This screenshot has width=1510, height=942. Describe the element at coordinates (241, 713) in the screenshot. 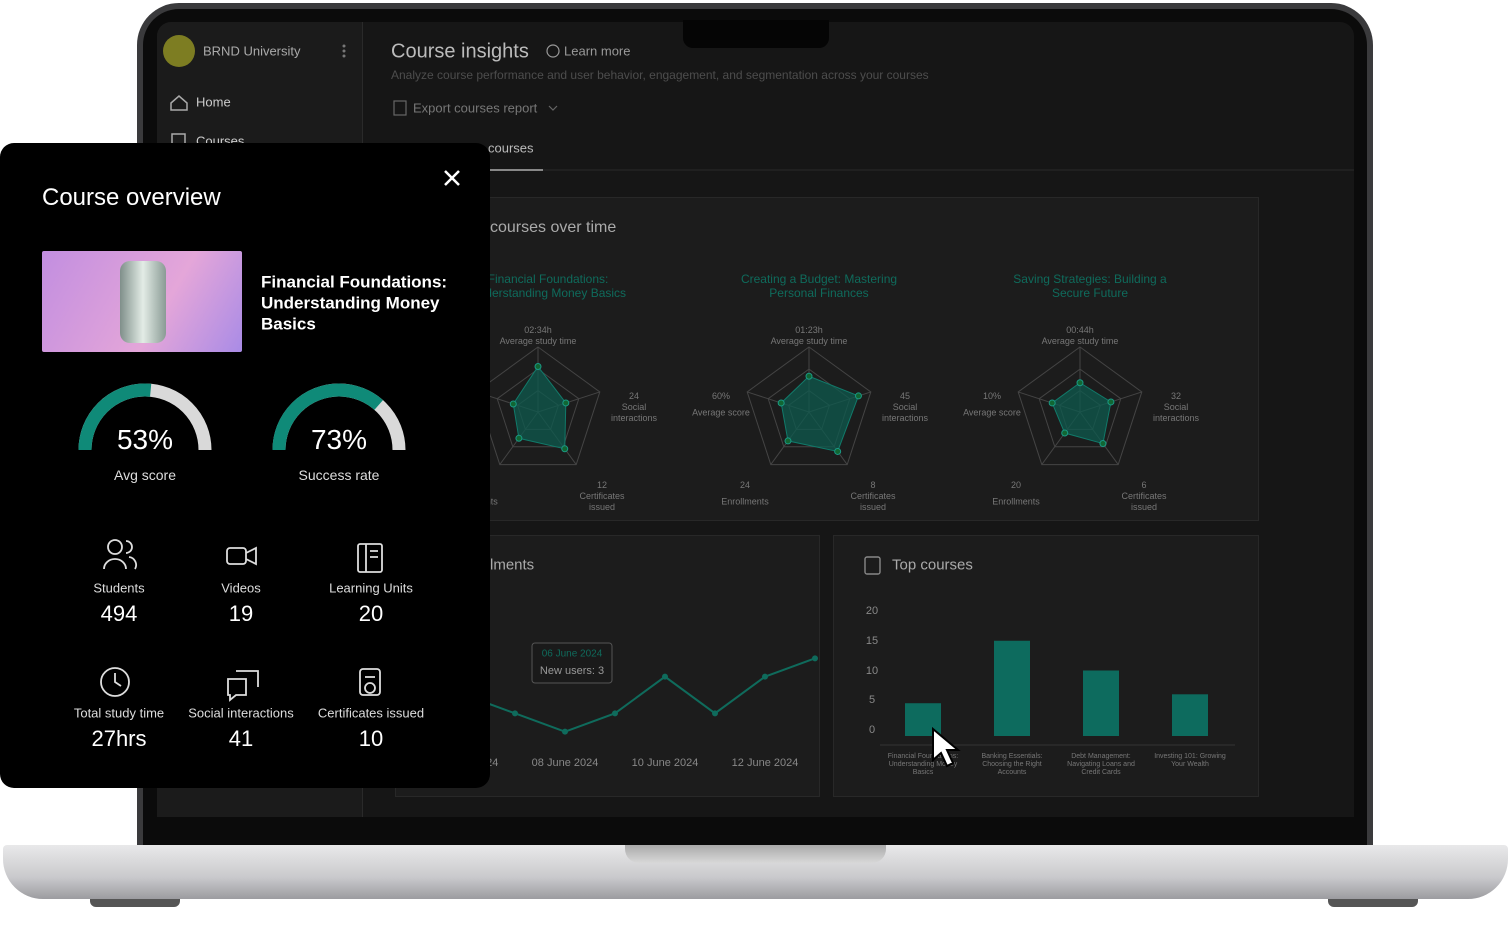

I see `stat-label: Social interactions` at that location.